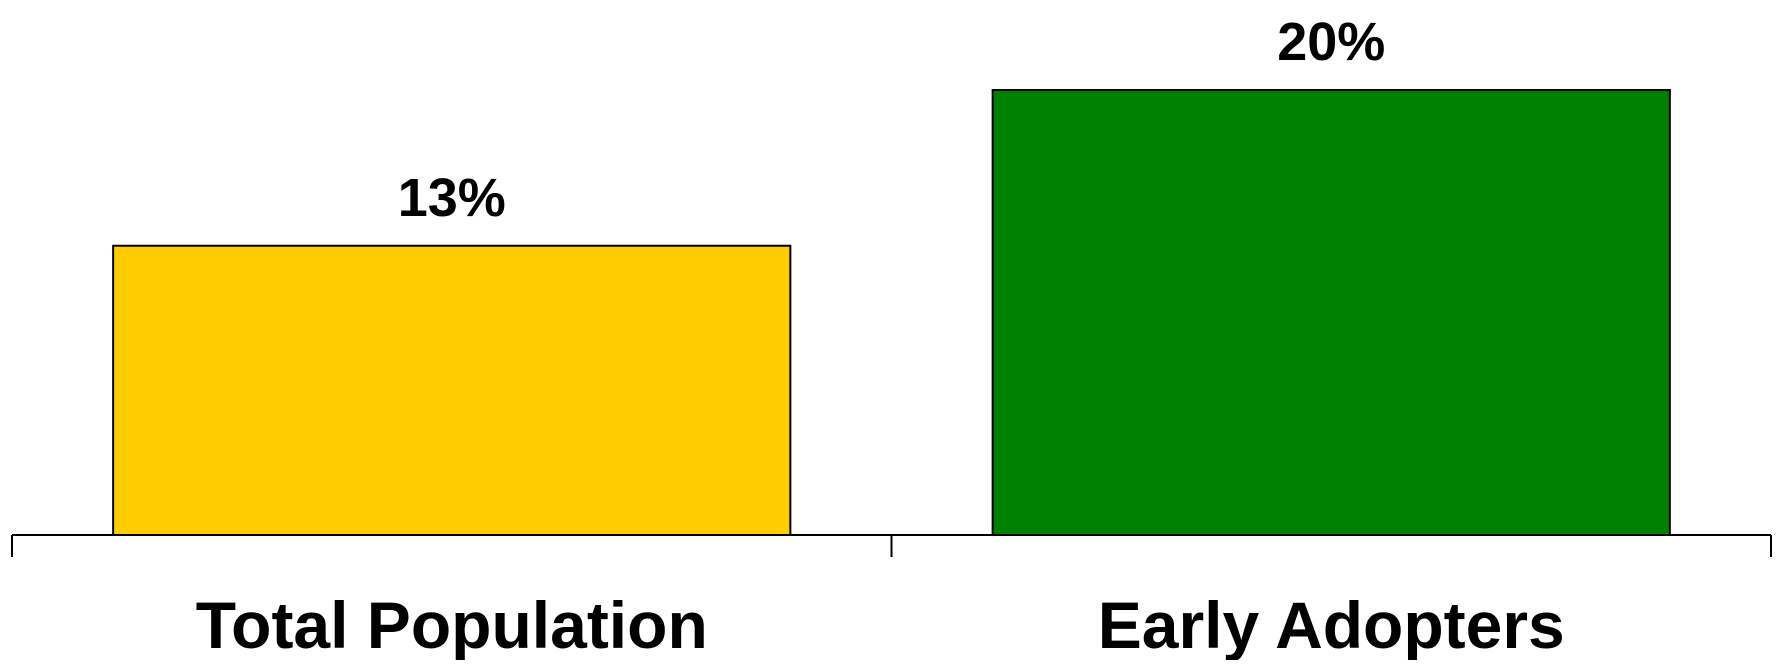  Describe the element at coordinates (452, 198) in the screenshot. I see `data-label-0: 13%` at that location.